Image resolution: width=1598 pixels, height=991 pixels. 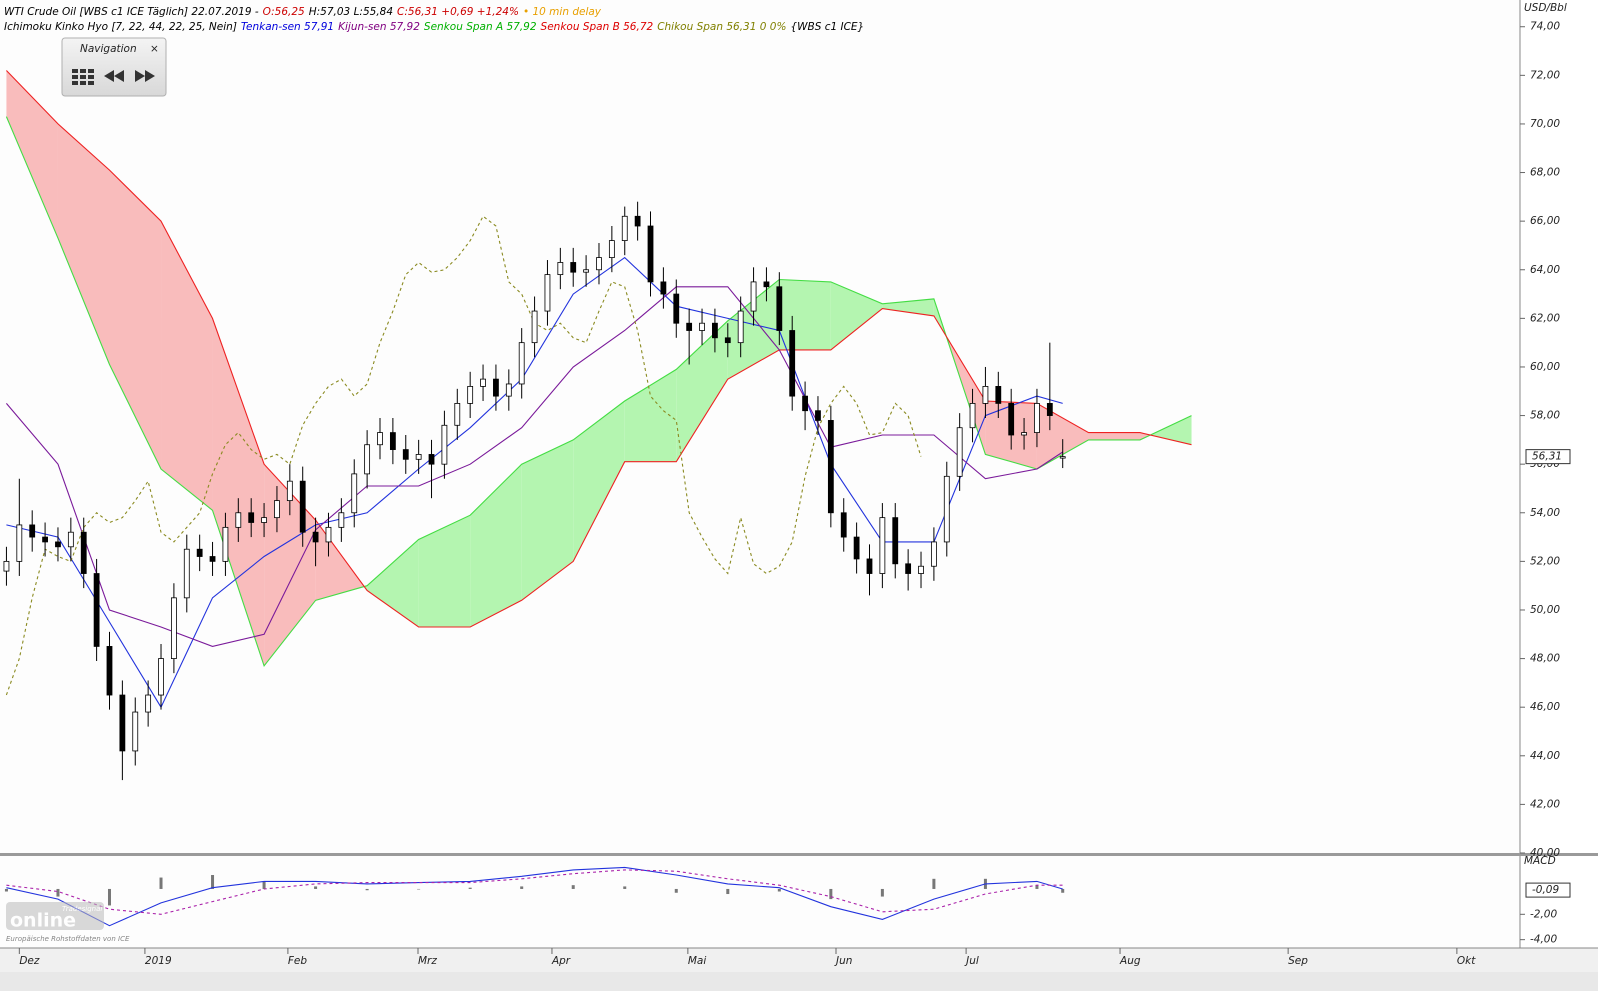 What do you see at coordinates (1545, 173) in the screenshot?
I see `y-tick-label: 68,00` at bounding box center [1545, 173].